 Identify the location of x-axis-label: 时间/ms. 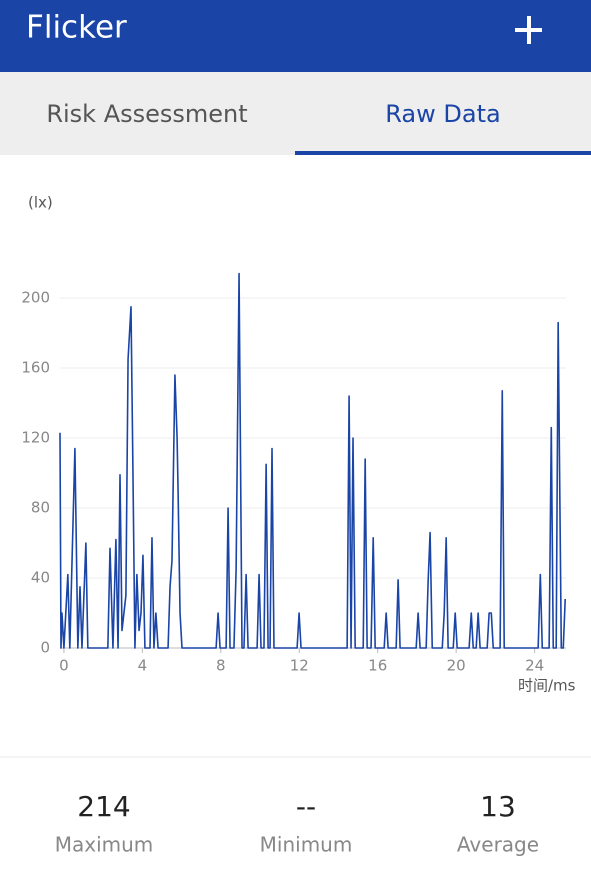
(547, 686).